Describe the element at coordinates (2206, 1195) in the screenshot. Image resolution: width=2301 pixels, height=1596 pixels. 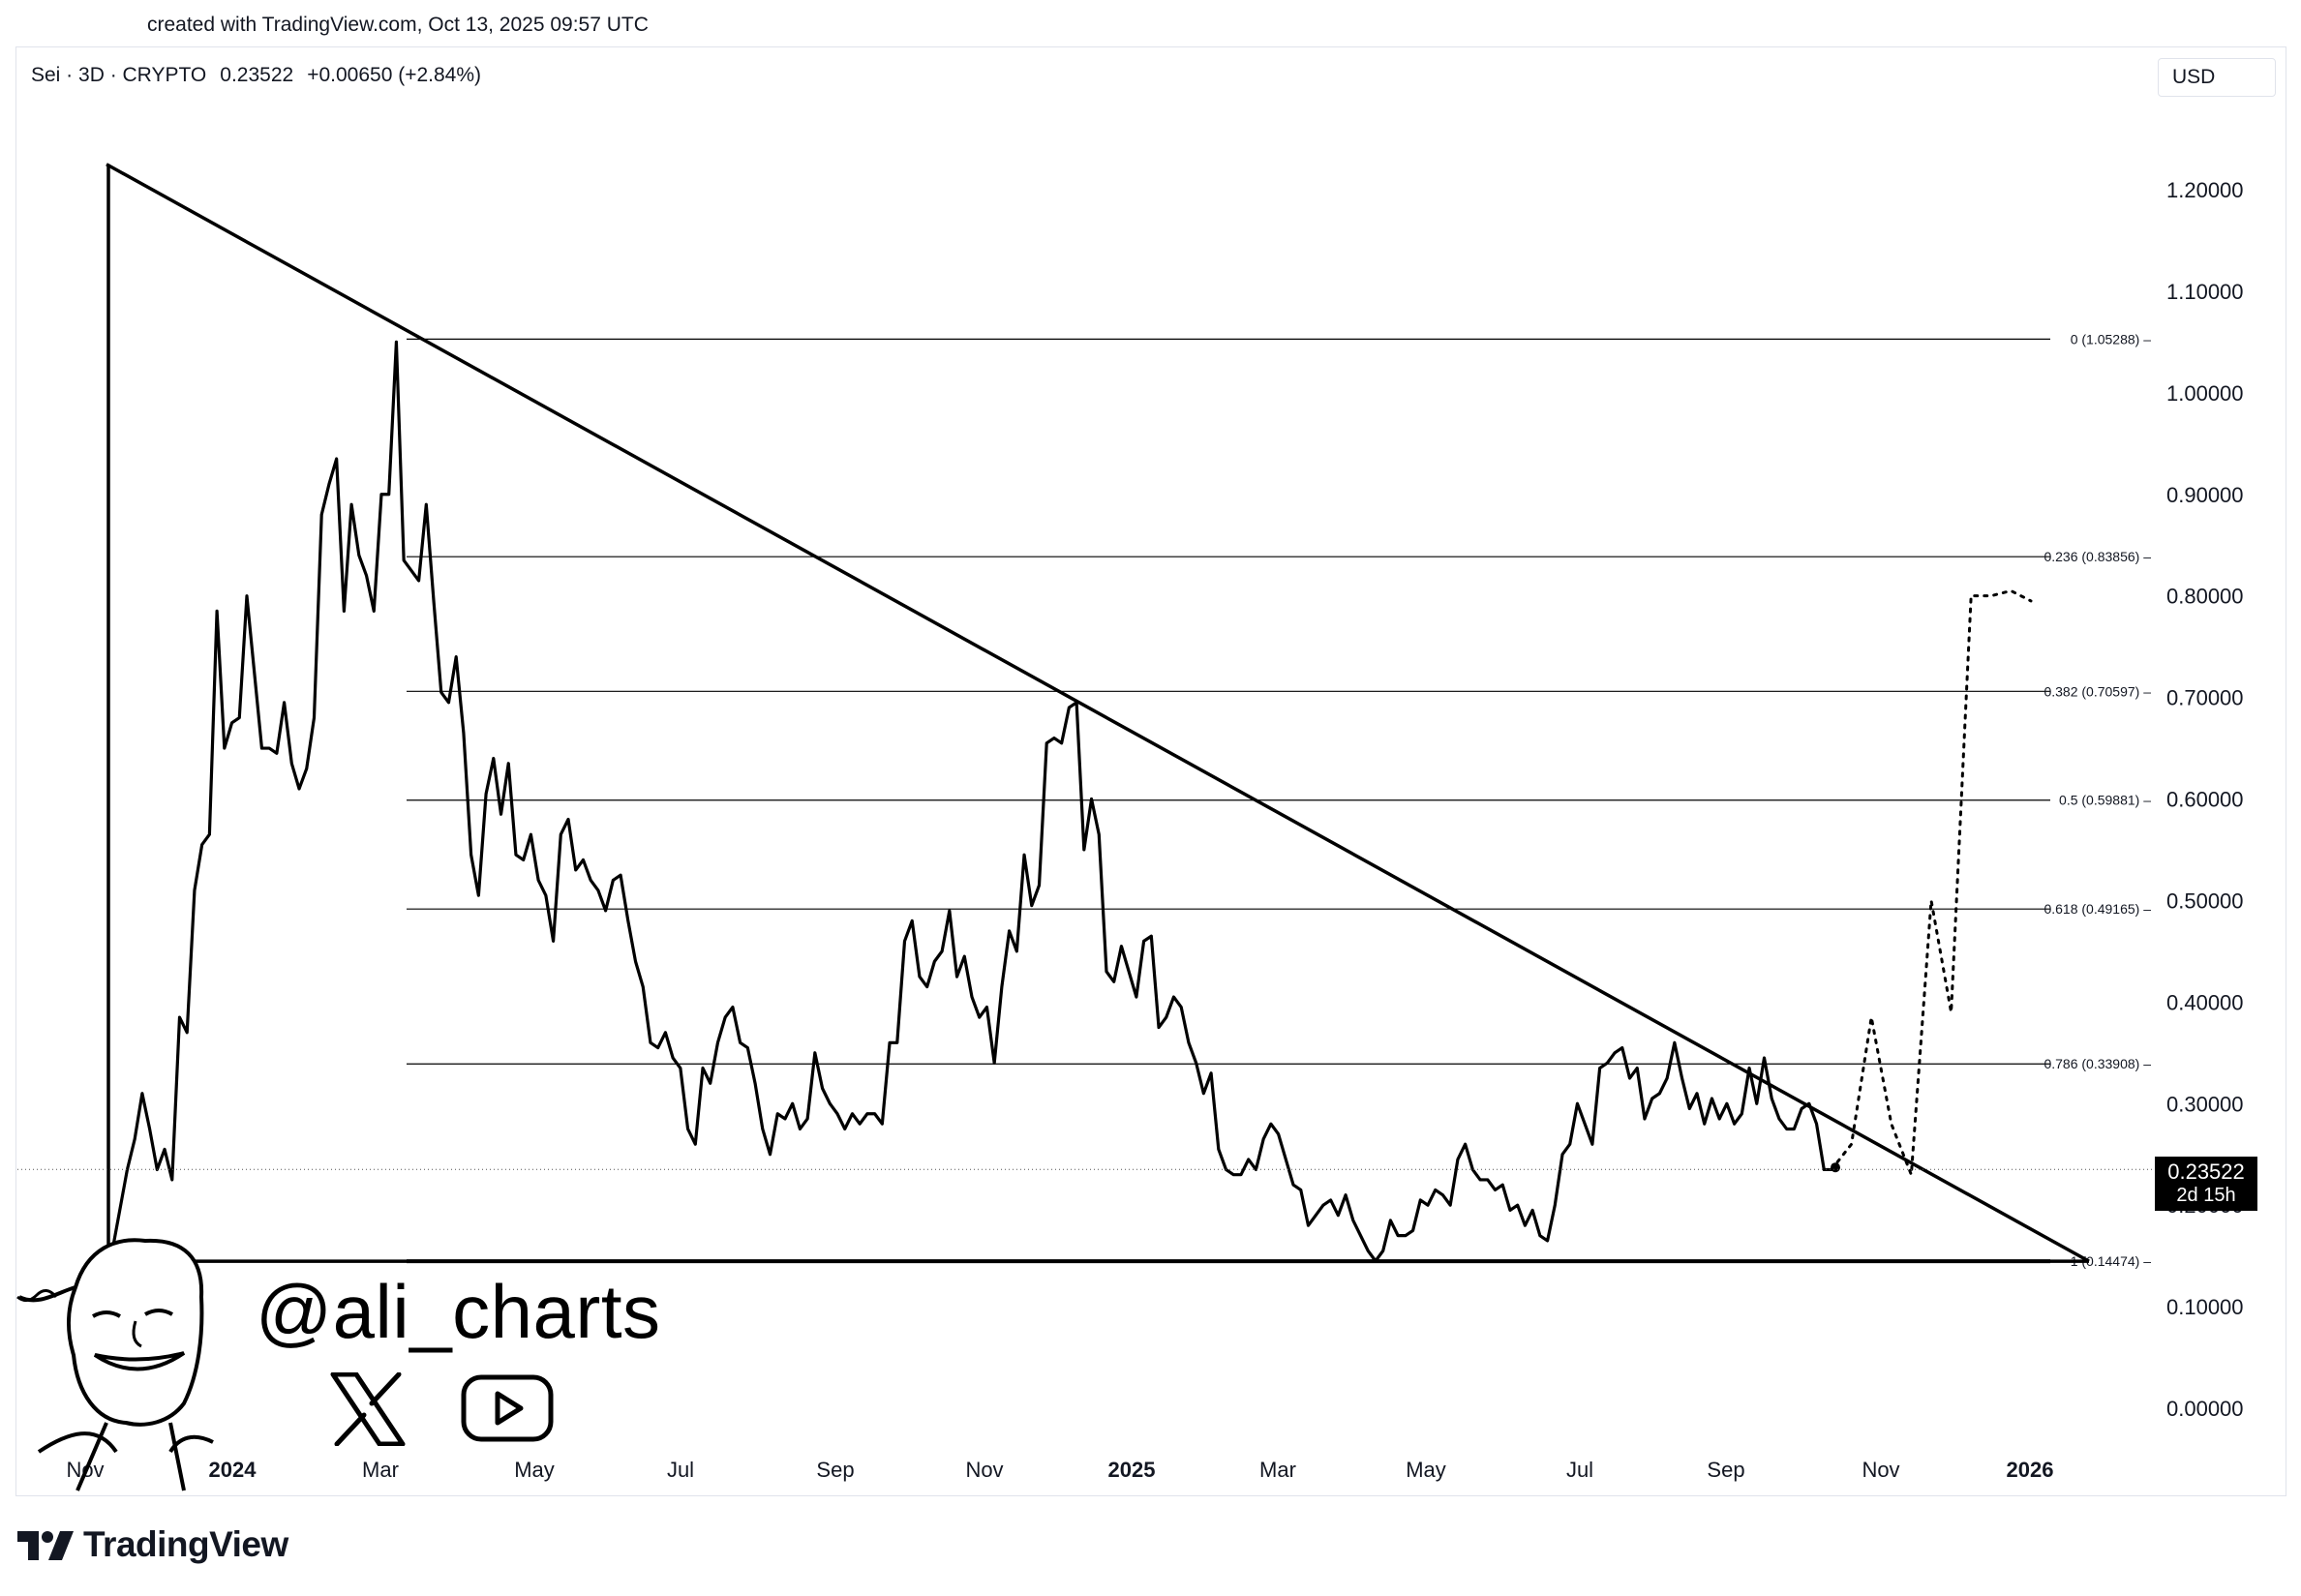
I see `price-label-countdown: 2d 15h` at that location.